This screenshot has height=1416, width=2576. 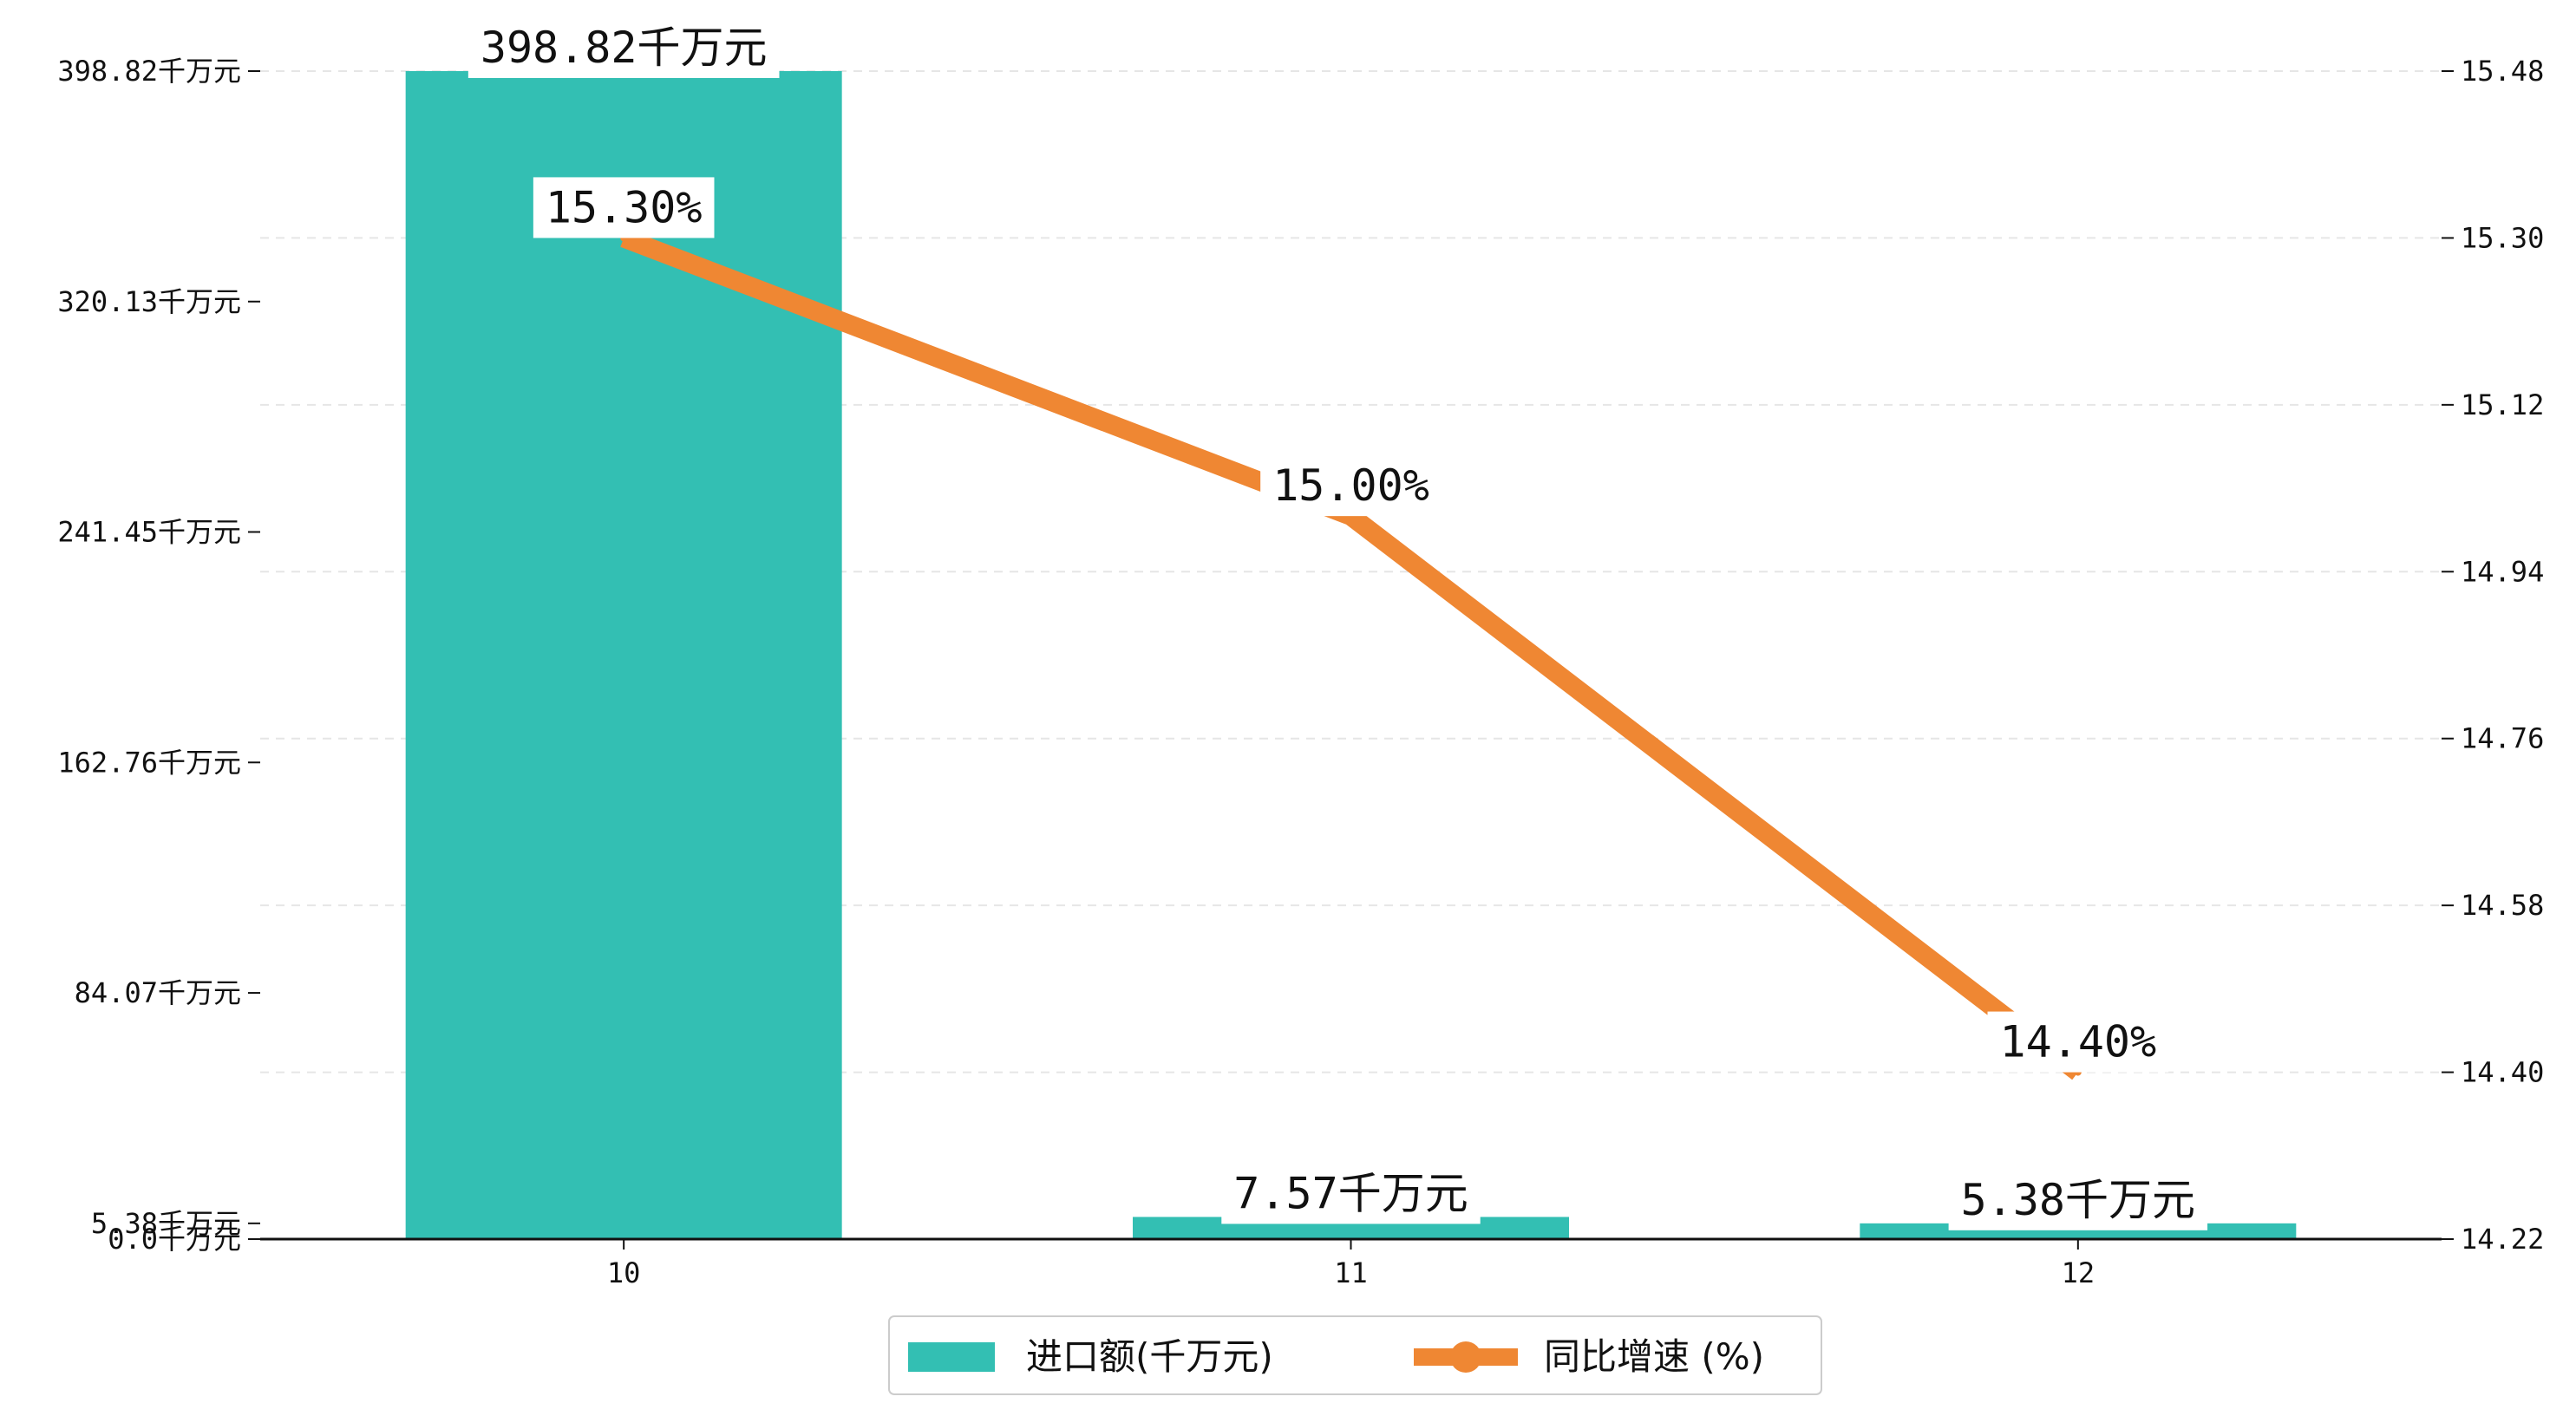 What do you see at coordinates (2502, 1073) in the screenshot?
I see `right-tick-label: 14.40` at bounding box center [2502, 1073].